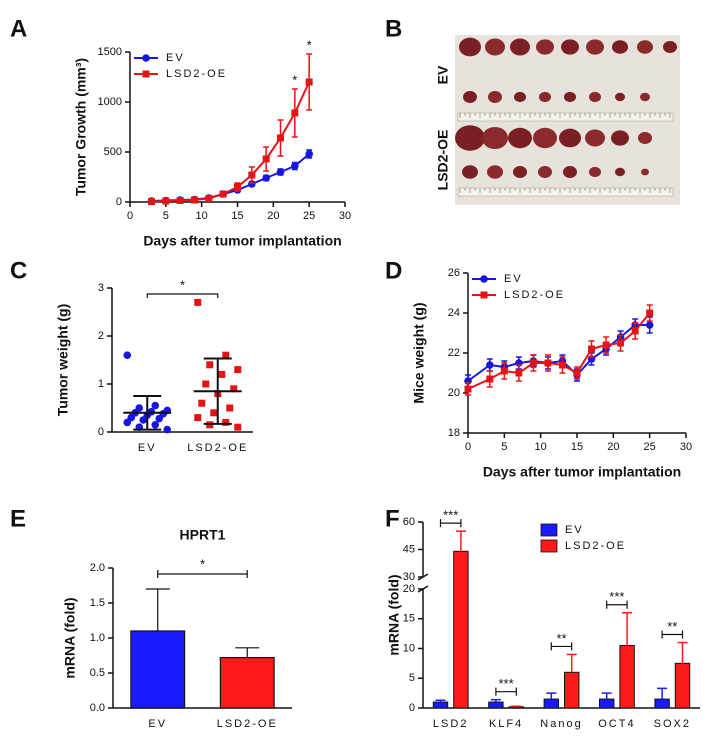 The height and width of the screenshot is (745, 708). I want to click on x-axis-label: Days after tumor implantation, so click(242, 241).